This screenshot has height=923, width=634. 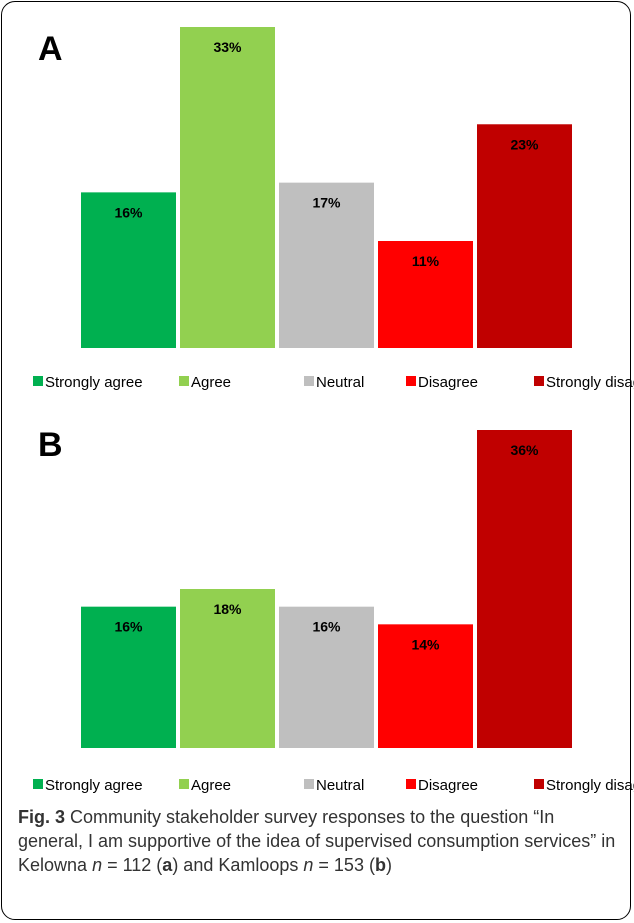 I want to click on caption-n2-var: n, so click(x=308, y=865).